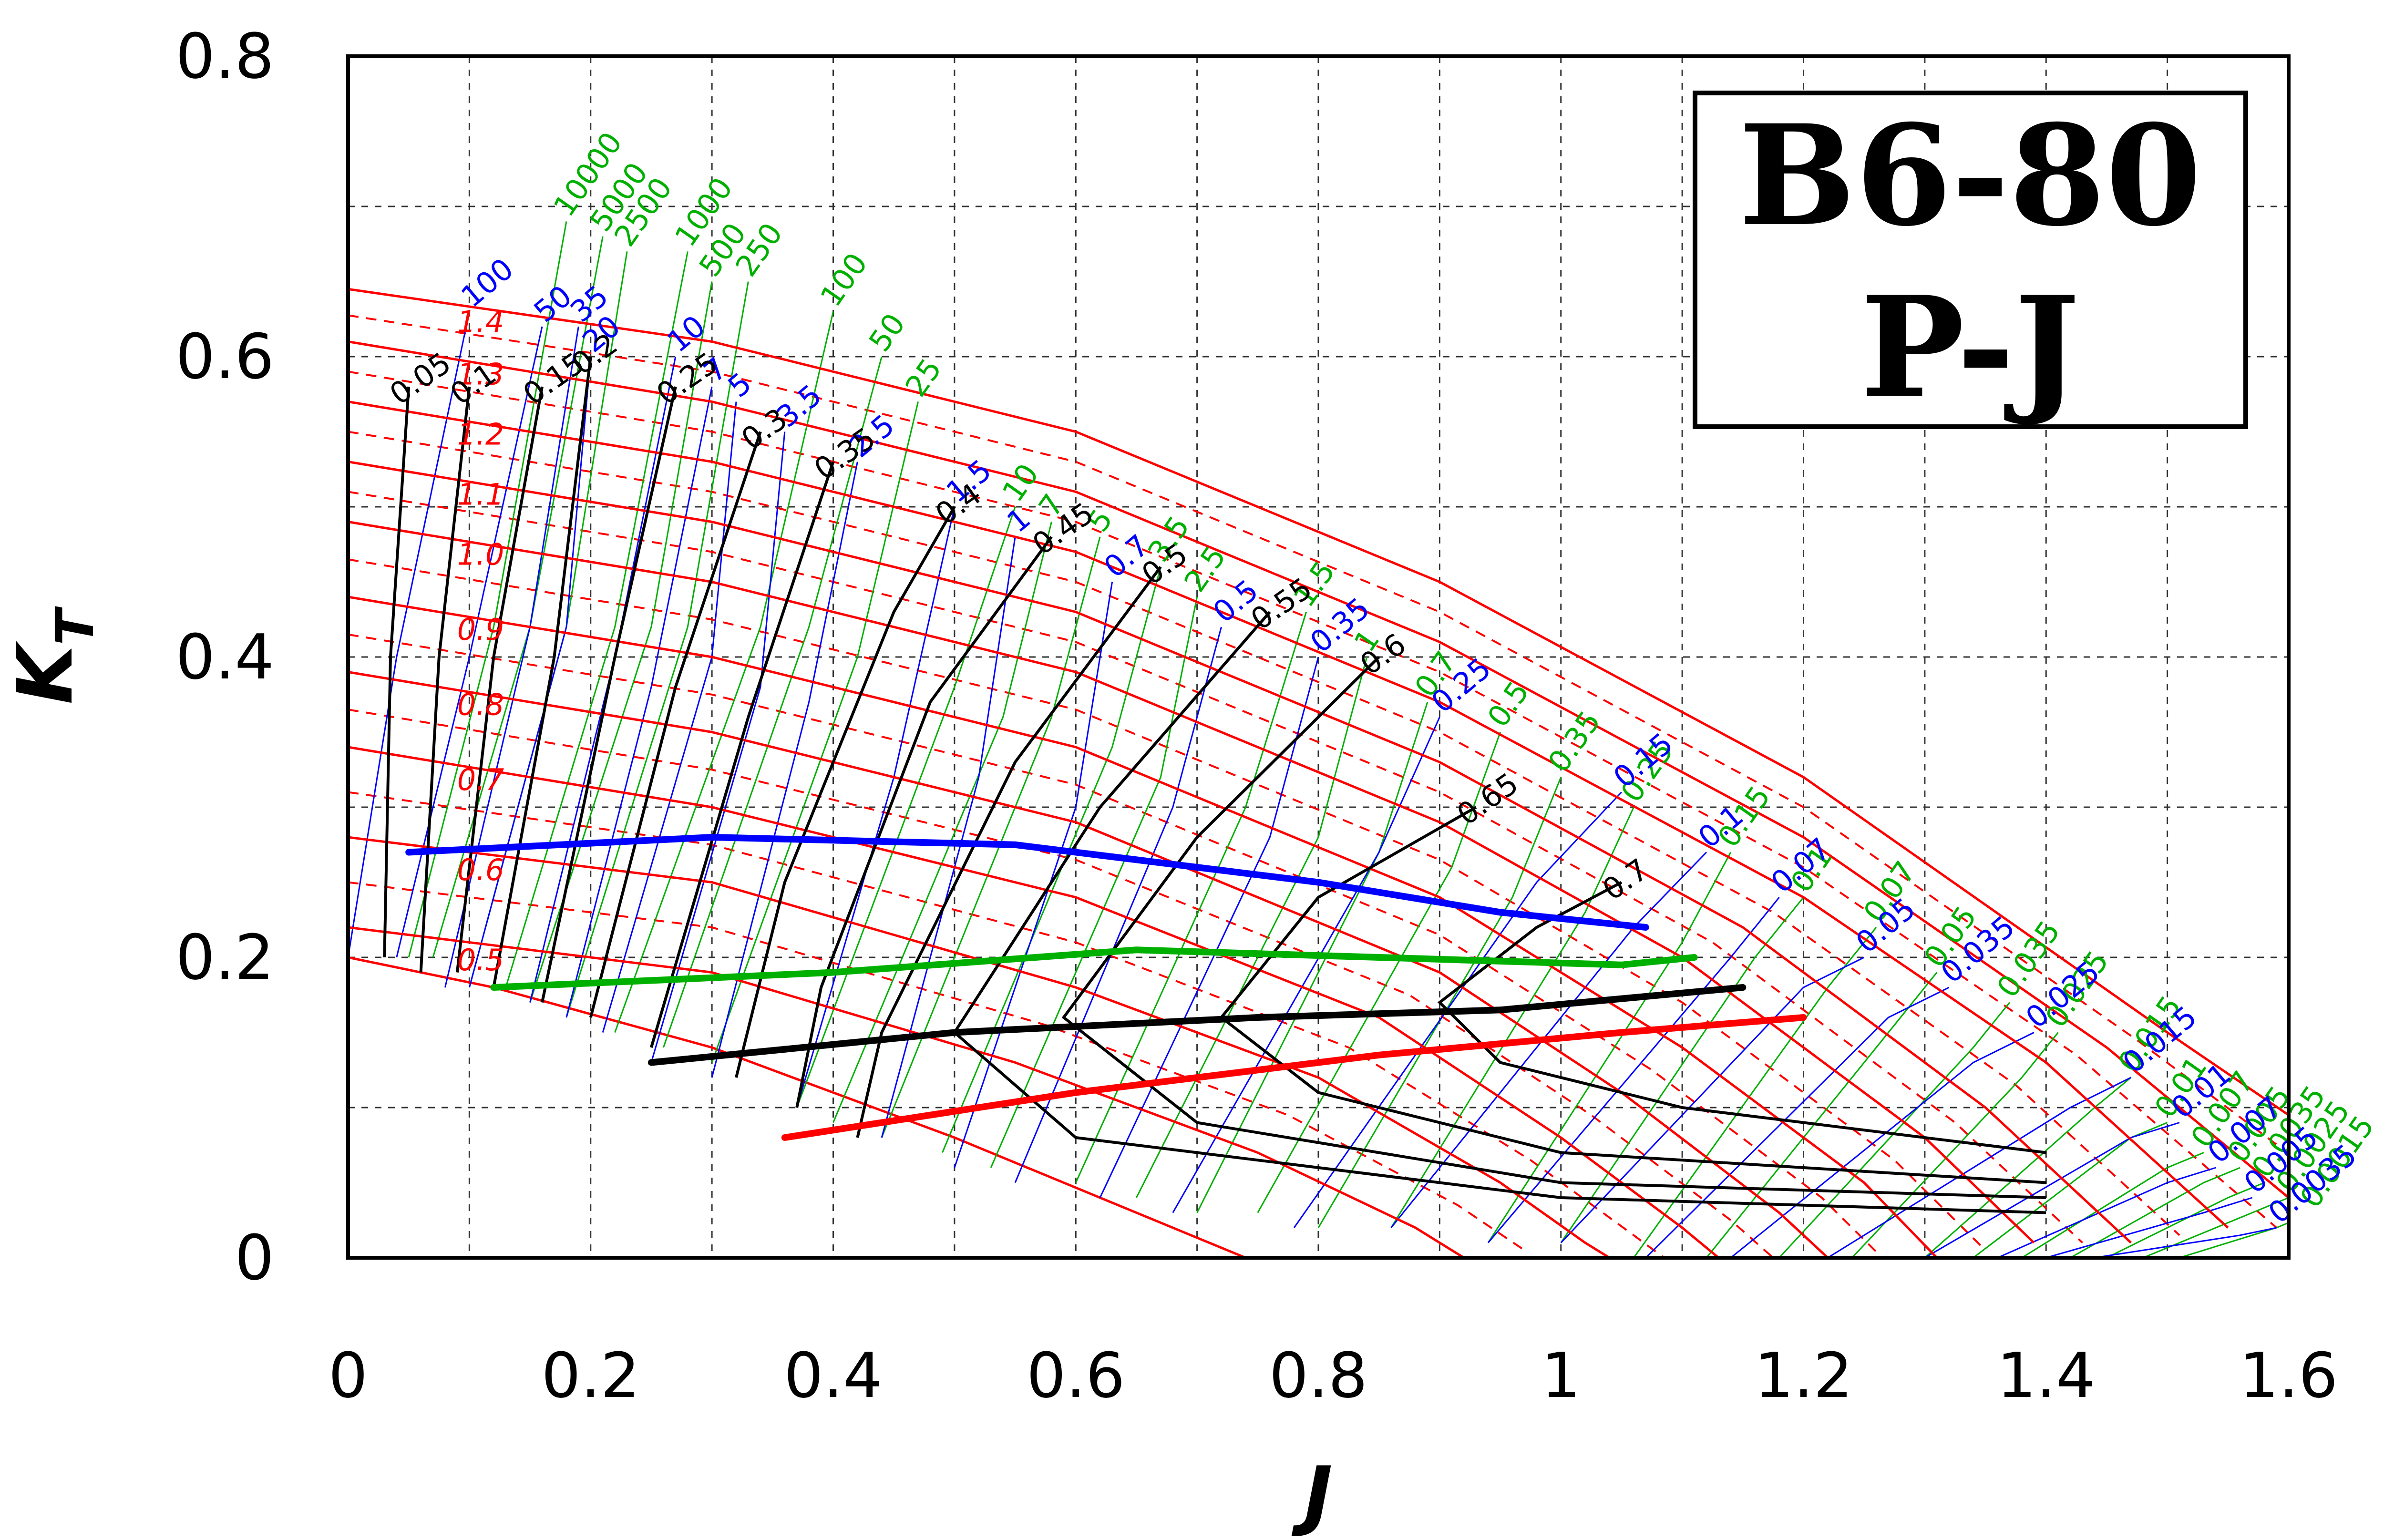  Describe the element at coordinates (1197, 1025) in the screenshot. I see `optimum-black-curve` at that location.